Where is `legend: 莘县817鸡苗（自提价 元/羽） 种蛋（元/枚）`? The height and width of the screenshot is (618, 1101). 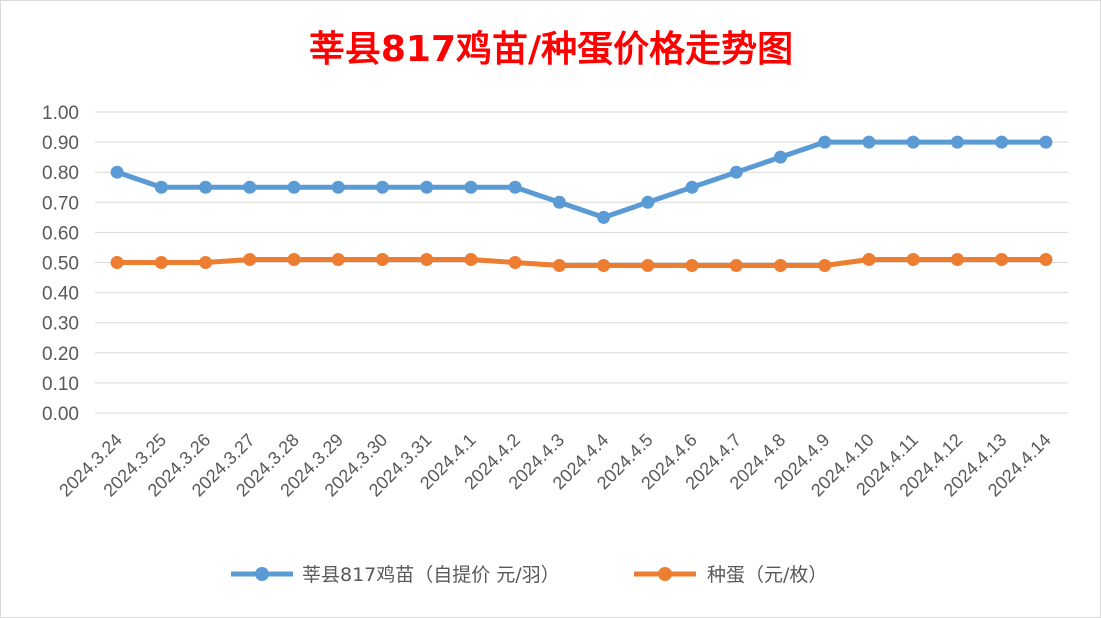
legend: 莘县817鸡苗（自提价 元/羽） 种蛋（元/枚） is located at coordinates (529, 575).